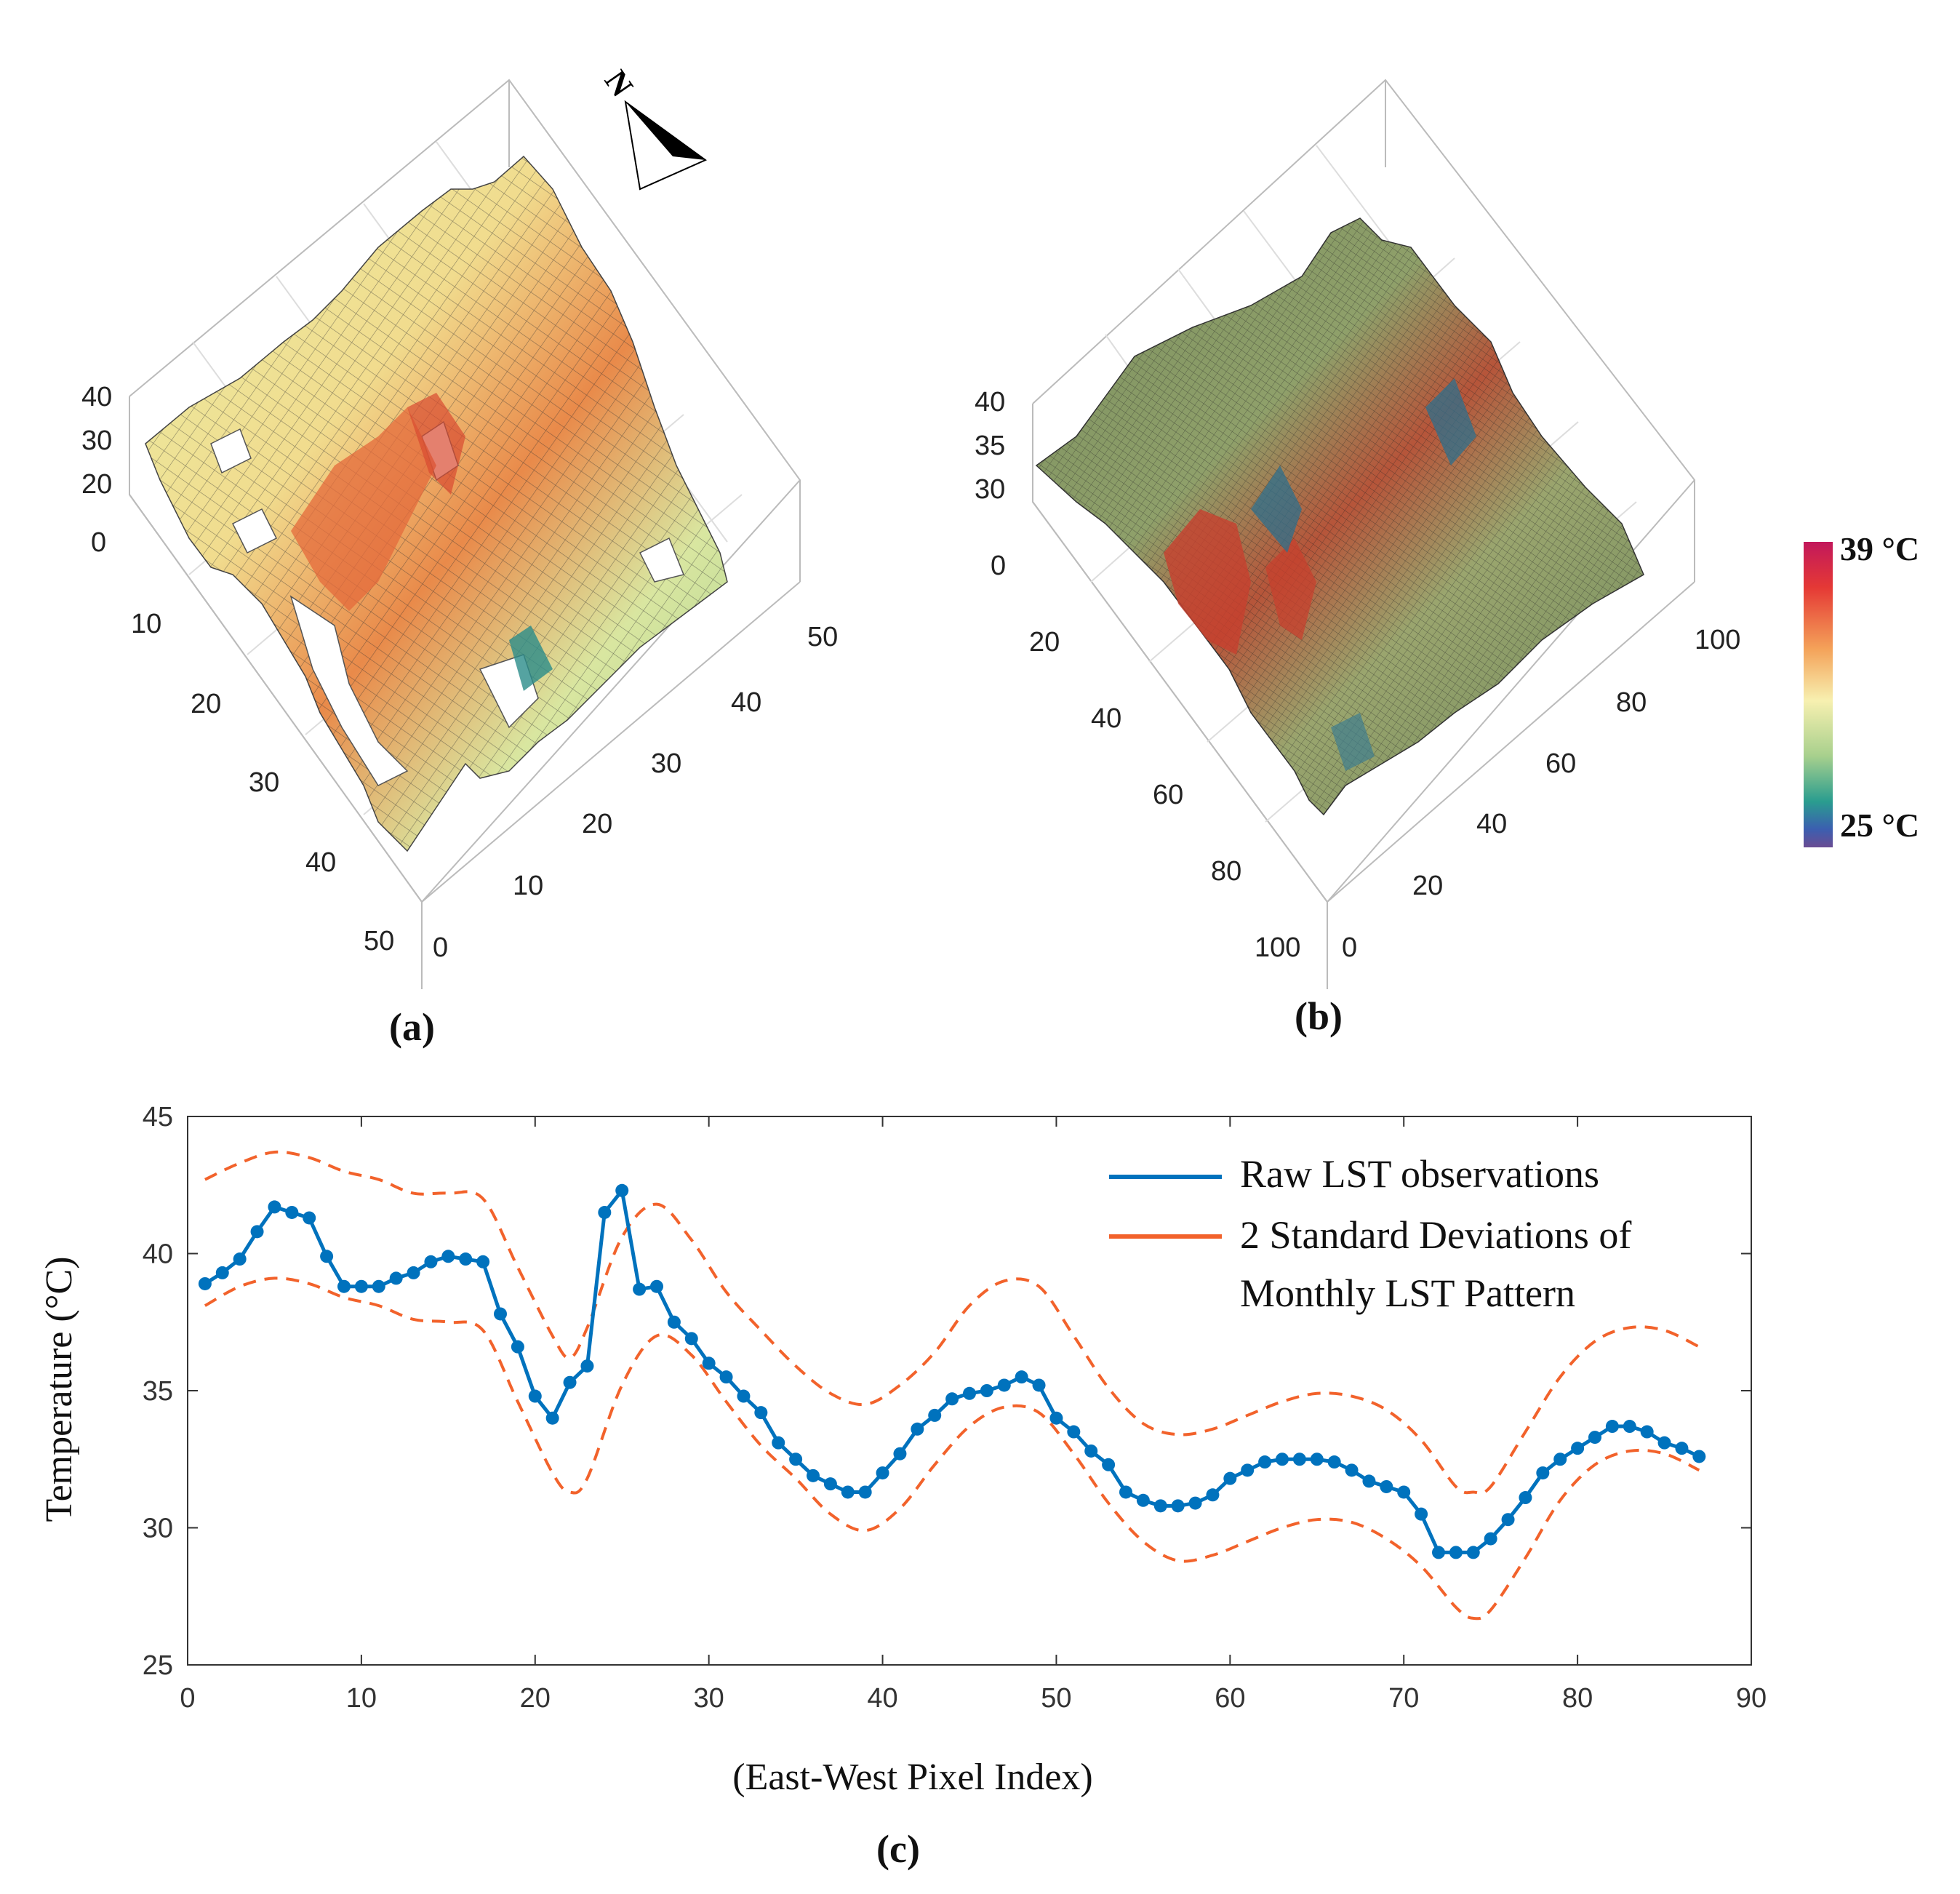 Image resolution: width=1960 pixels, height=1894 pixels. I want to click on panel-b-label: (b), so click(1319, 1016).